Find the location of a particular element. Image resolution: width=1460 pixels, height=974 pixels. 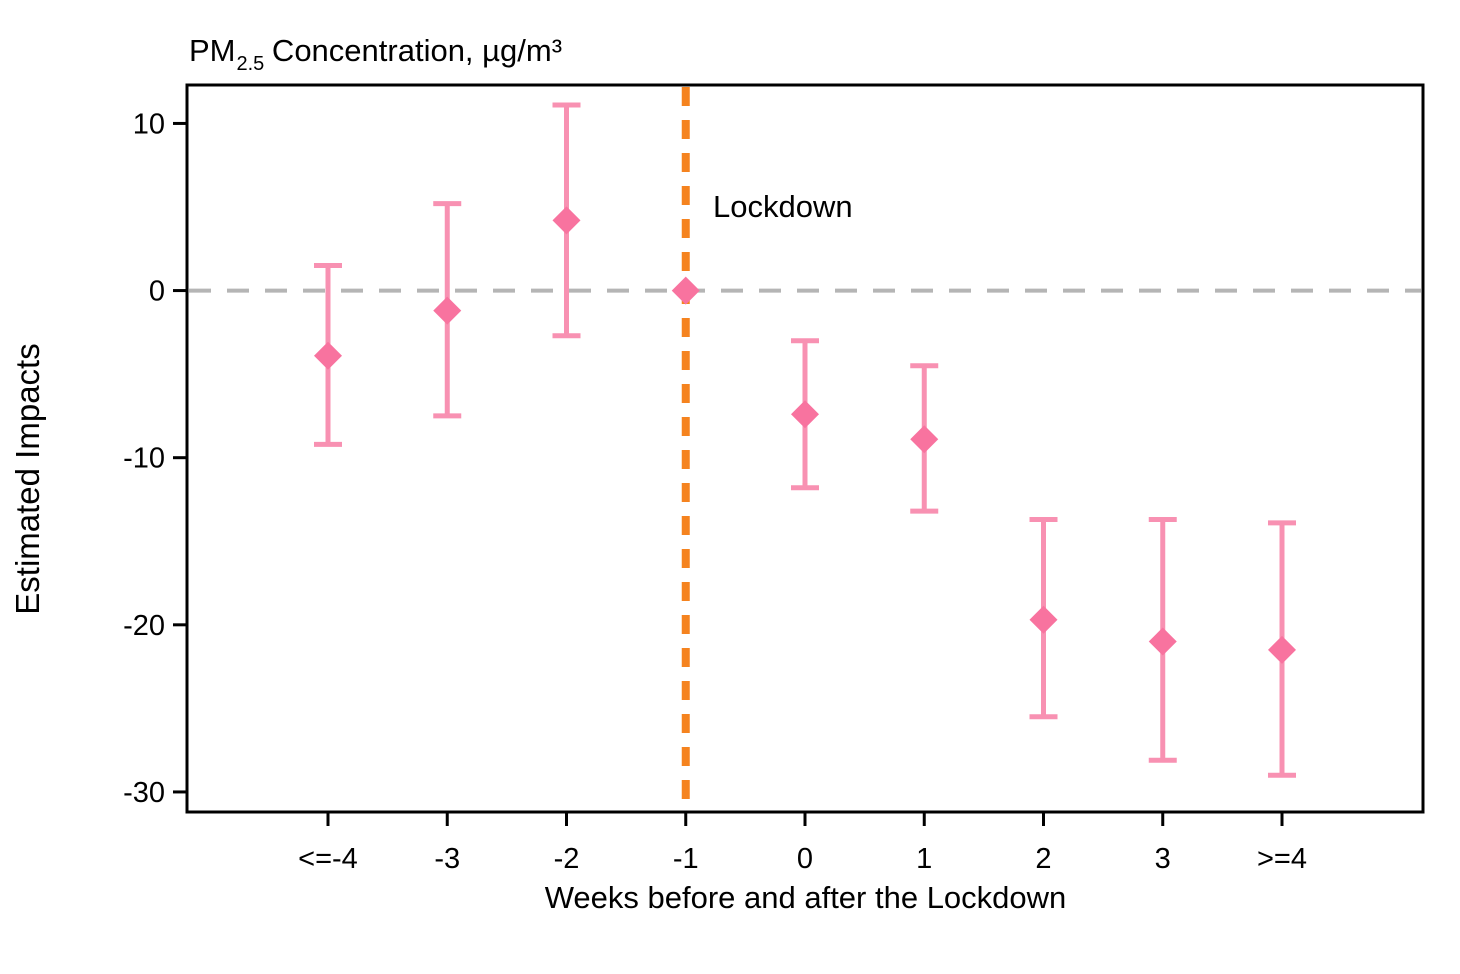

x-tick-label: >=4 is located at coordinates (1282, 859).